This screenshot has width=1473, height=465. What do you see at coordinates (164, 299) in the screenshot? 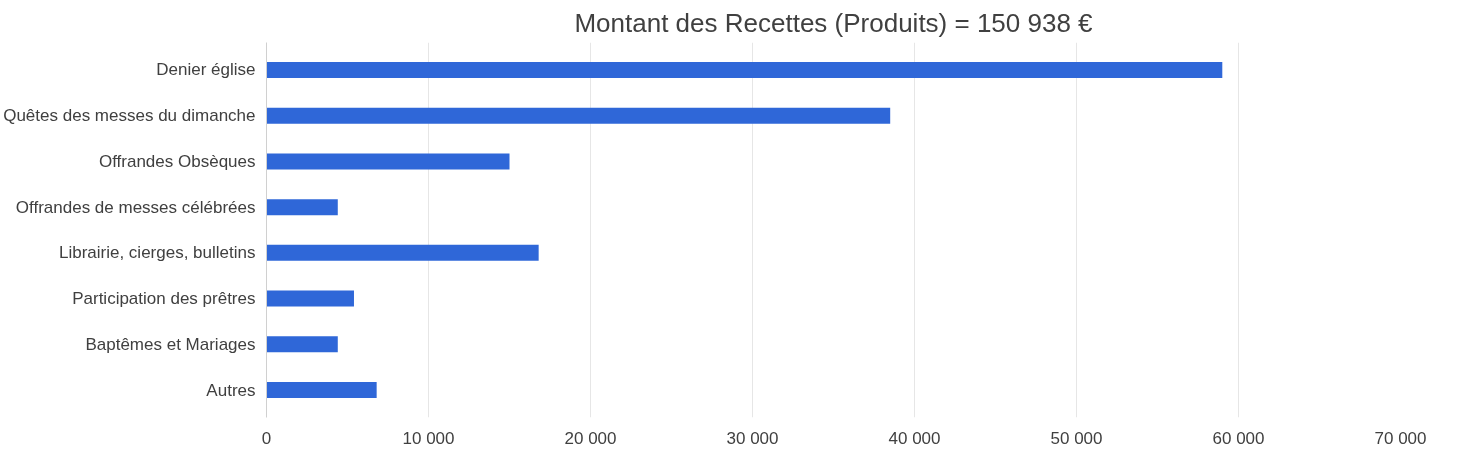
I see `y-tick-label: Participation des prêtres` at bounding box center [164, 299].